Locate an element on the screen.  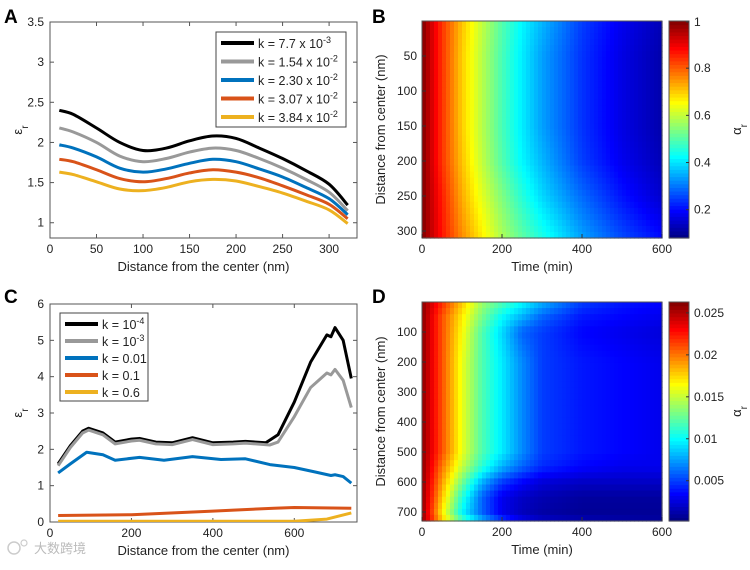
legend-label: k = 3.07 x 10-2 is located at coordinates (298, 99).